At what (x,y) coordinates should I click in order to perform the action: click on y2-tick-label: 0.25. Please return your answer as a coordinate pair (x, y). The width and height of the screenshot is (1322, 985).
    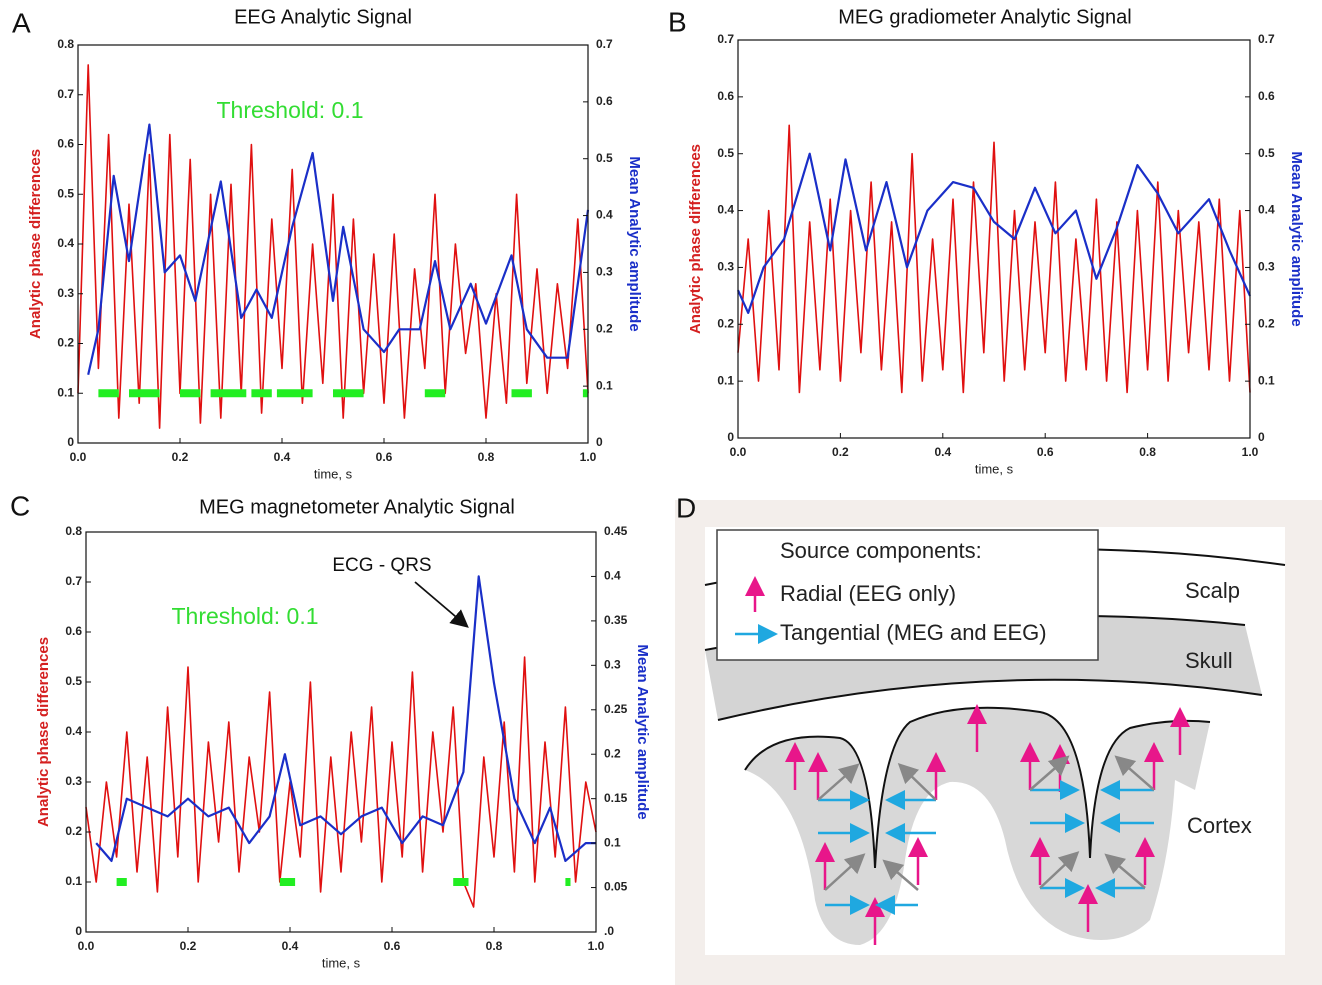
    Looking at the image, I should click on (616, 709).